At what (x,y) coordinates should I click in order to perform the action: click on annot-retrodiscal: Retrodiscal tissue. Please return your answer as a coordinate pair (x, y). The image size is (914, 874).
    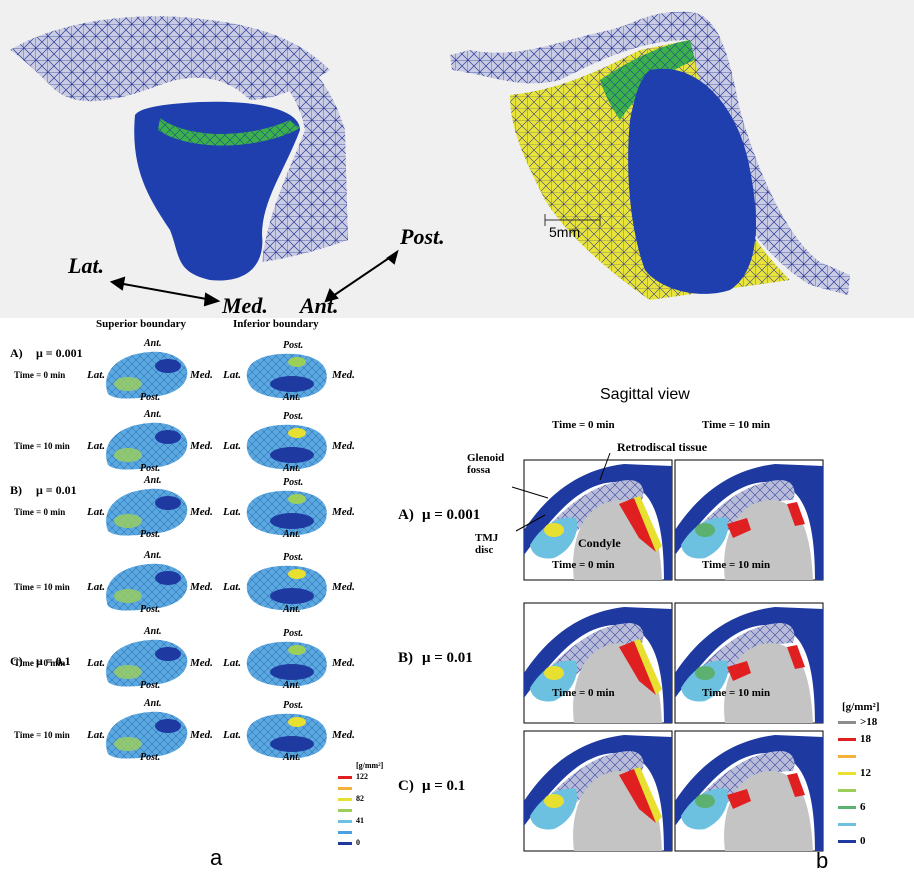
    Looking at the image, I should click on (662, 447).